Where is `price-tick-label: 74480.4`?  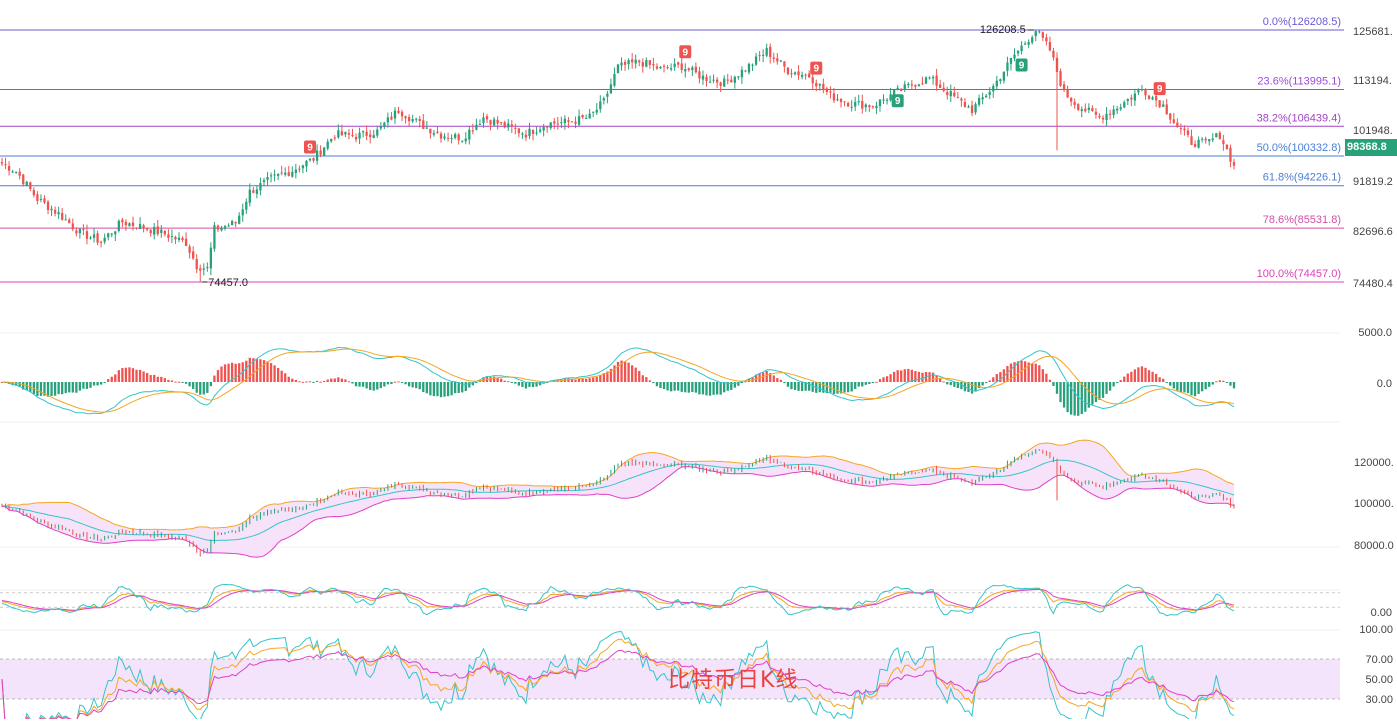 price-tick-label: 74480.4 is located at coordinates (1373, 284).